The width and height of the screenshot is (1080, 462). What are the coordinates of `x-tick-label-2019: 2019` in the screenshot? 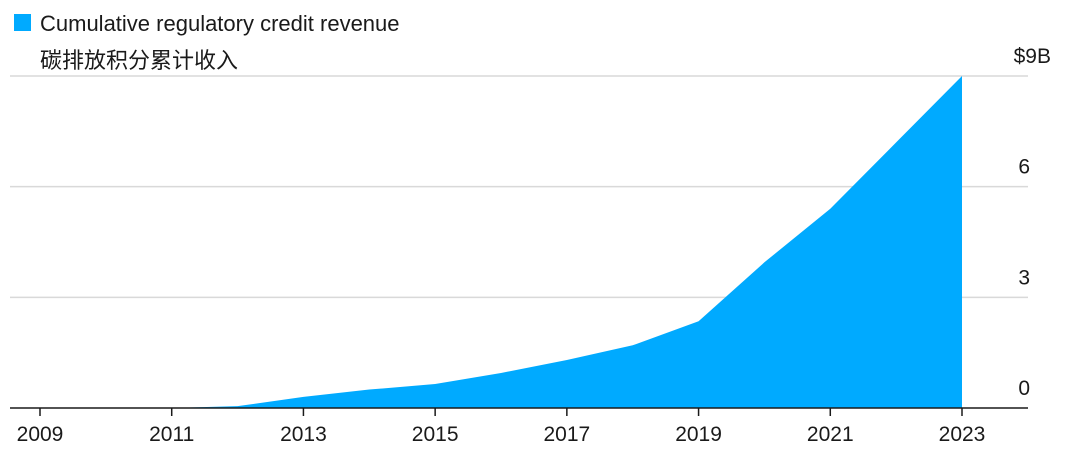 It's located at (698, 434).